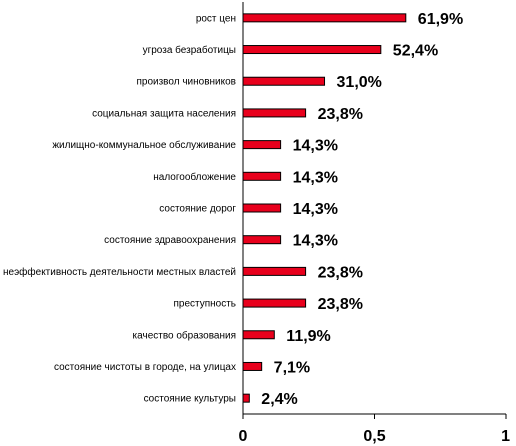 Image resolution: width=516 pixels, height=446 pixels. I want to click on category-label: состояние здравоохранения, so click(170, 240).